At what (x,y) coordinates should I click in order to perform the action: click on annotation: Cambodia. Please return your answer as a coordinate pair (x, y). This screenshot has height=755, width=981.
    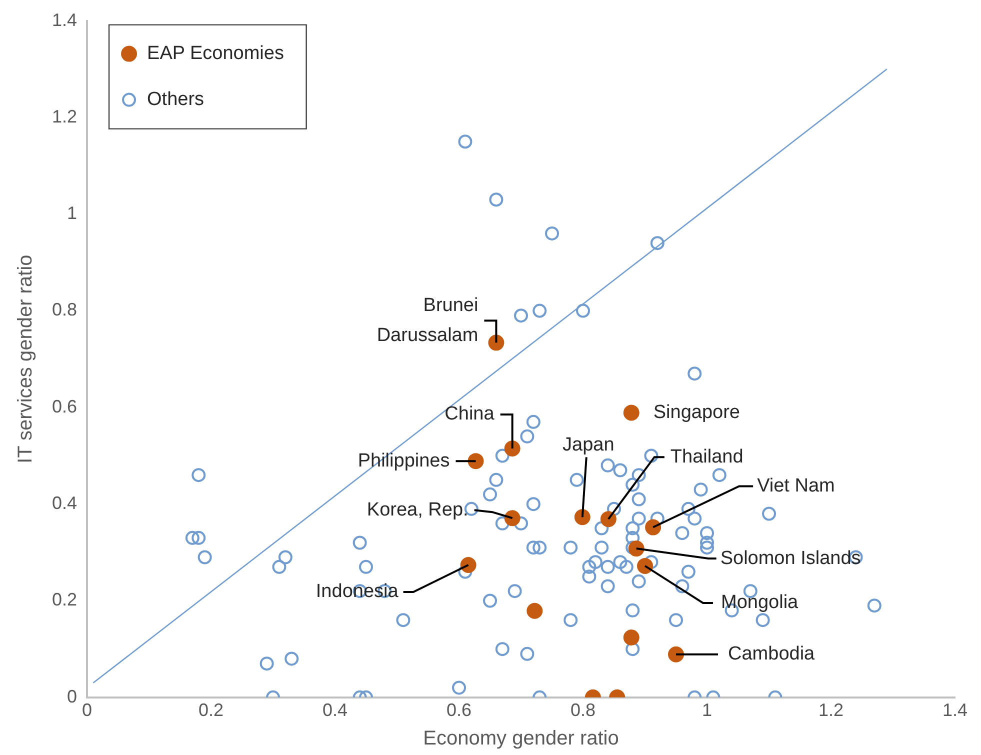
    Looking at the image, I should click on (772, 654).